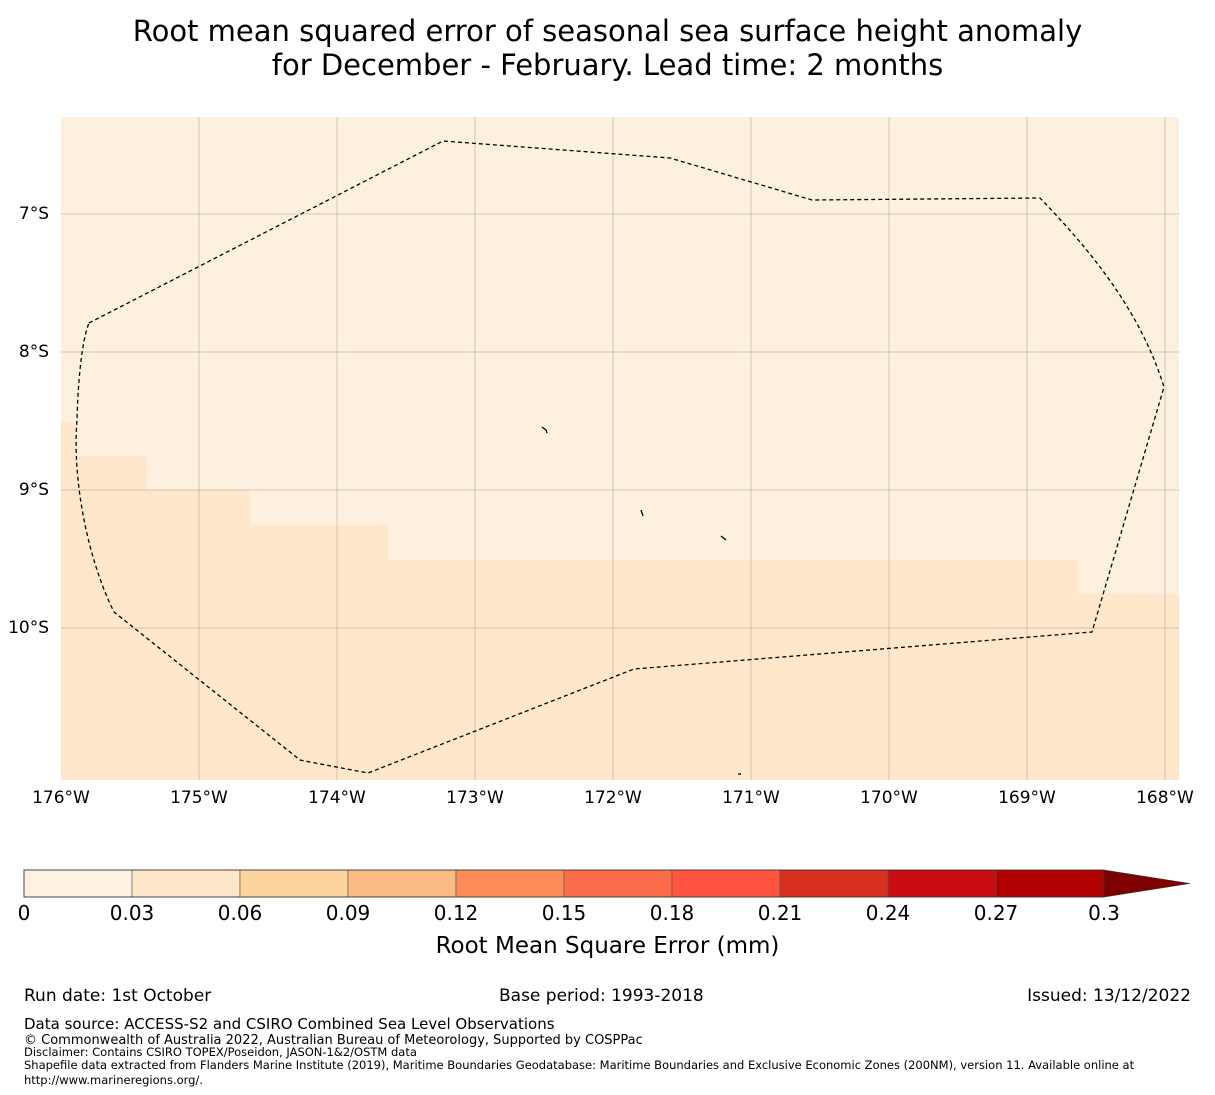  Describe the element at coordinates (641, 600) in the screenshot. I see `islands` at that location.